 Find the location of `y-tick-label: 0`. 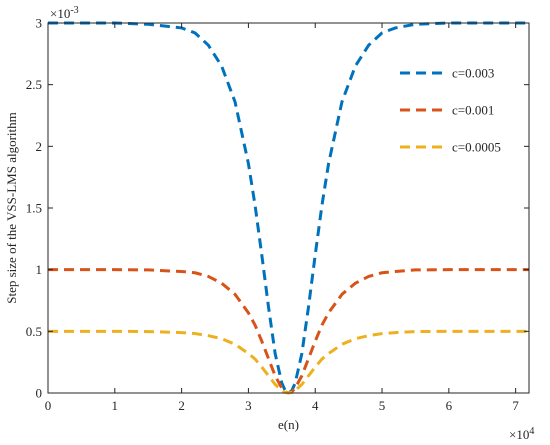

y-tick-label: 0 is located at coordinates (39, 393).